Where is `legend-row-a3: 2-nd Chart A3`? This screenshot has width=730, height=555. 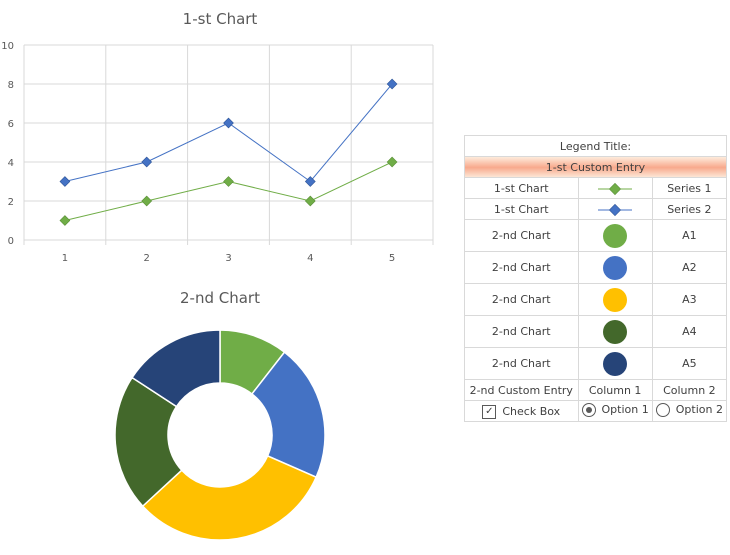
legend-row-a3: 2-nd Chart A3 is located at coordinates (596, 299).